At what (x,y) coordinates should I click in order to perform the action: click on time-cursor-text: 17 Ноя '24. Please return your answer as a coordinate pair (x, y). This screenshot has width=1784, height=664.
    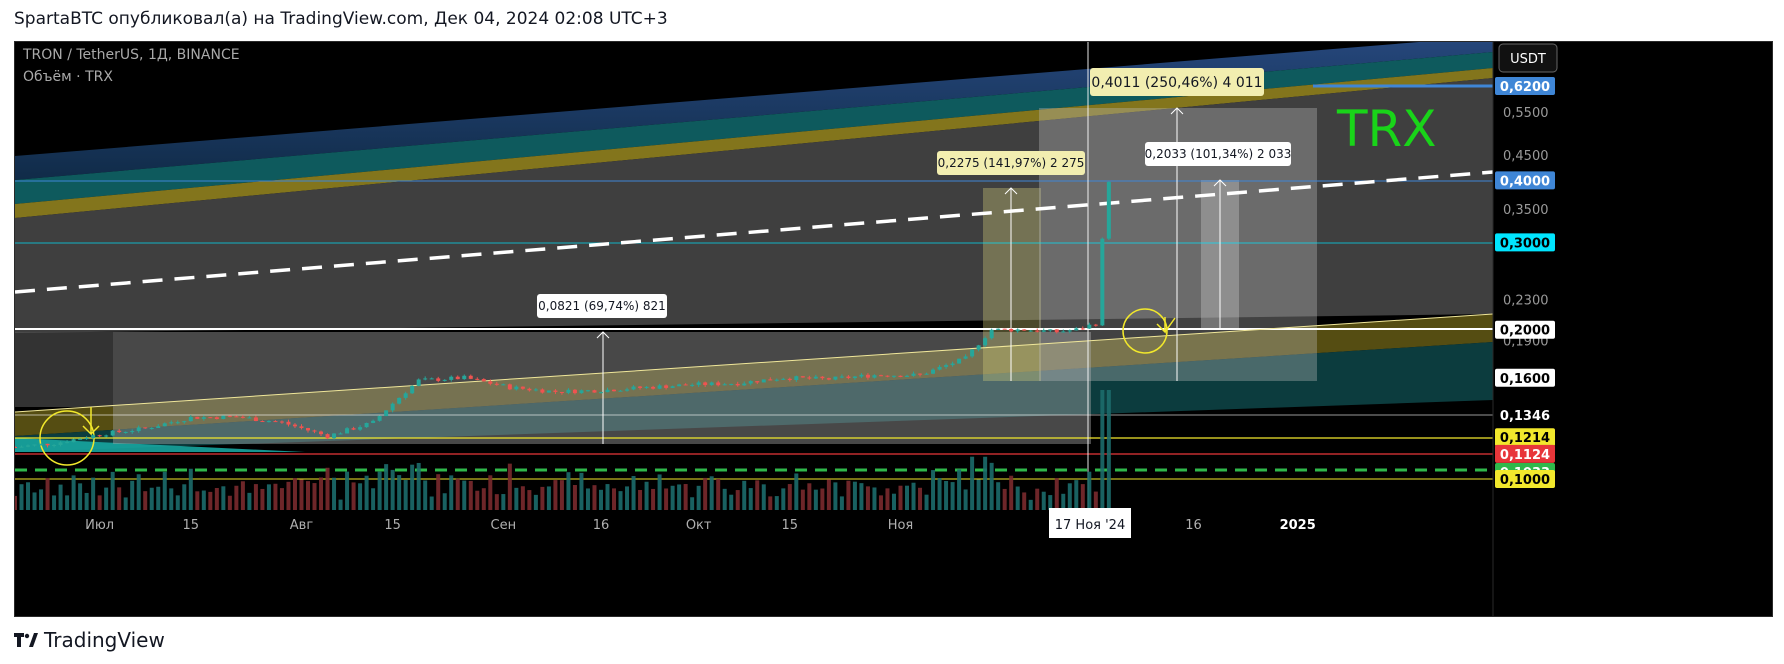
    Looking at the image, I should click on (1090, 525).